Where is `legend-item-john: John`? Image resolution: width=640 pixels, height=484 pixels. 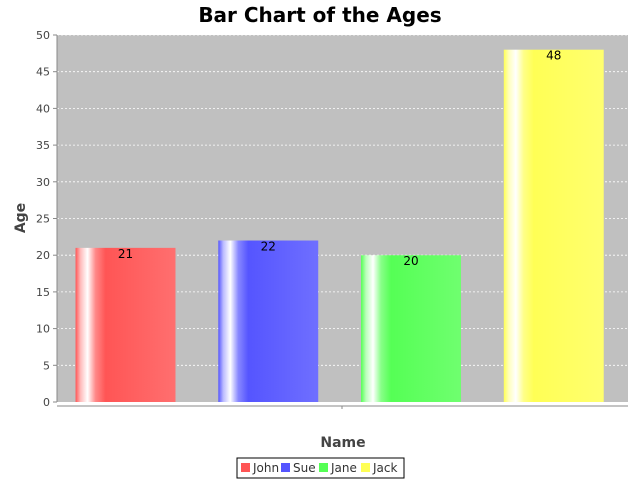
legend-item-john: John is located at coordinates (265, 468).